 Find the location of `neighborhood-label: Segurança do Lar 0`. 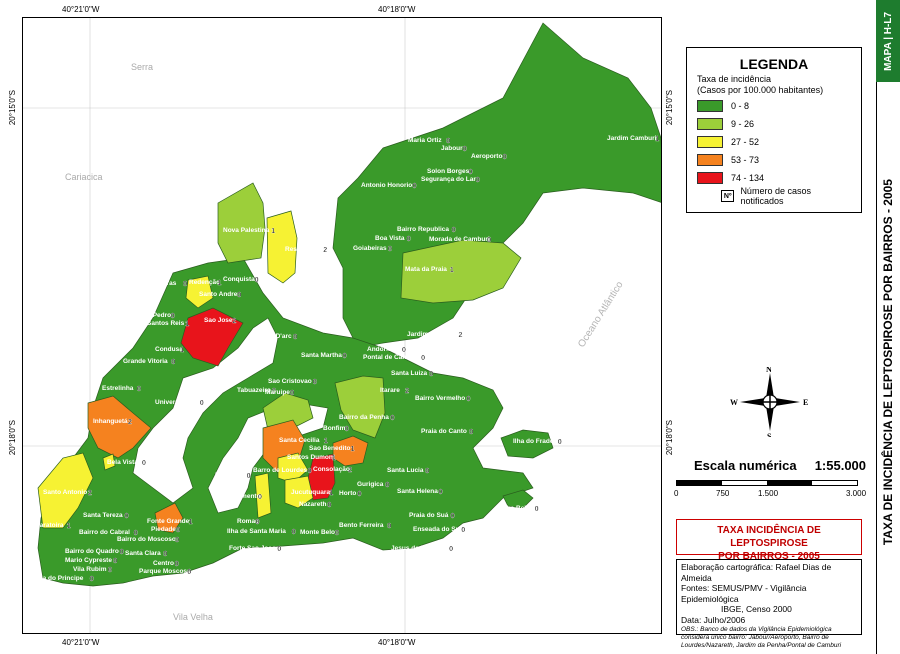

neighborhood-label: Segurança do Lar 0 is located at coordinates (450, 180).